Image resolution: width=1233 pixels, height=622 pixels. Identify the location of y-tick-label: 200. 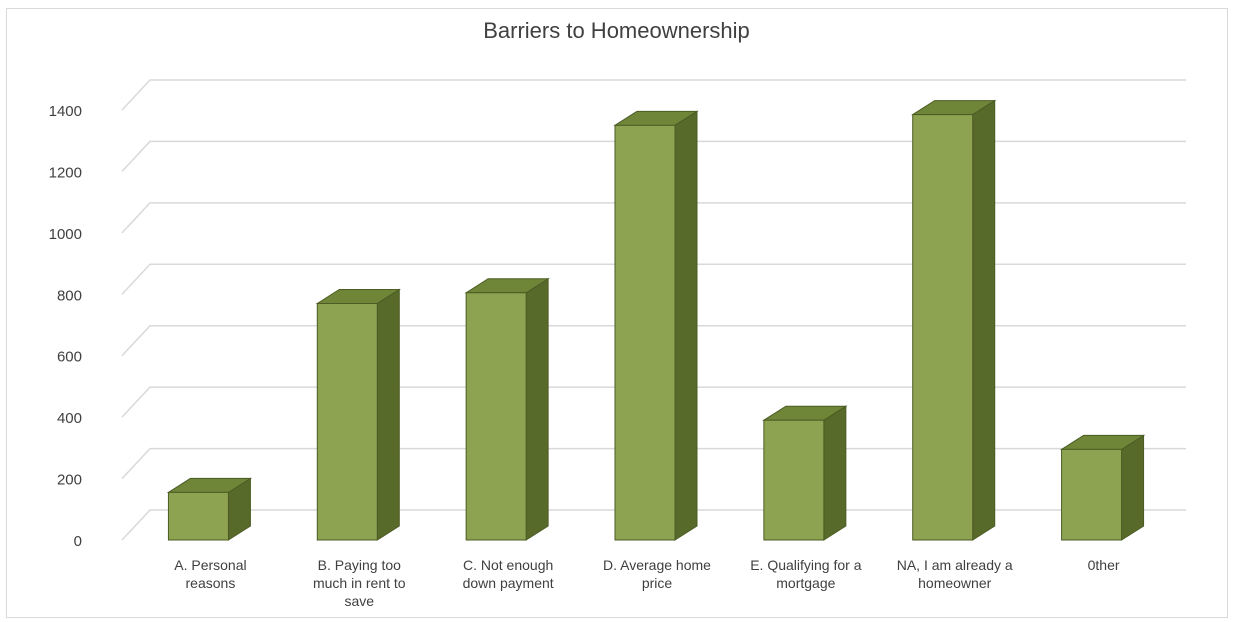
(69, 480).